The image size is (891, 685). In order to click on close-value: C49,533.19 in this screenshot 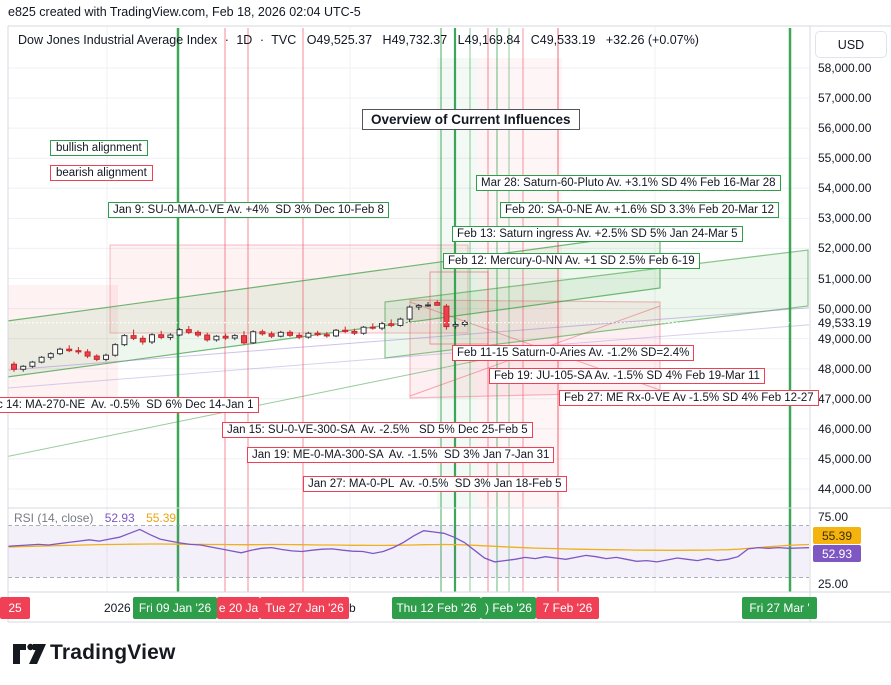, I will do `click(563, 40)`.